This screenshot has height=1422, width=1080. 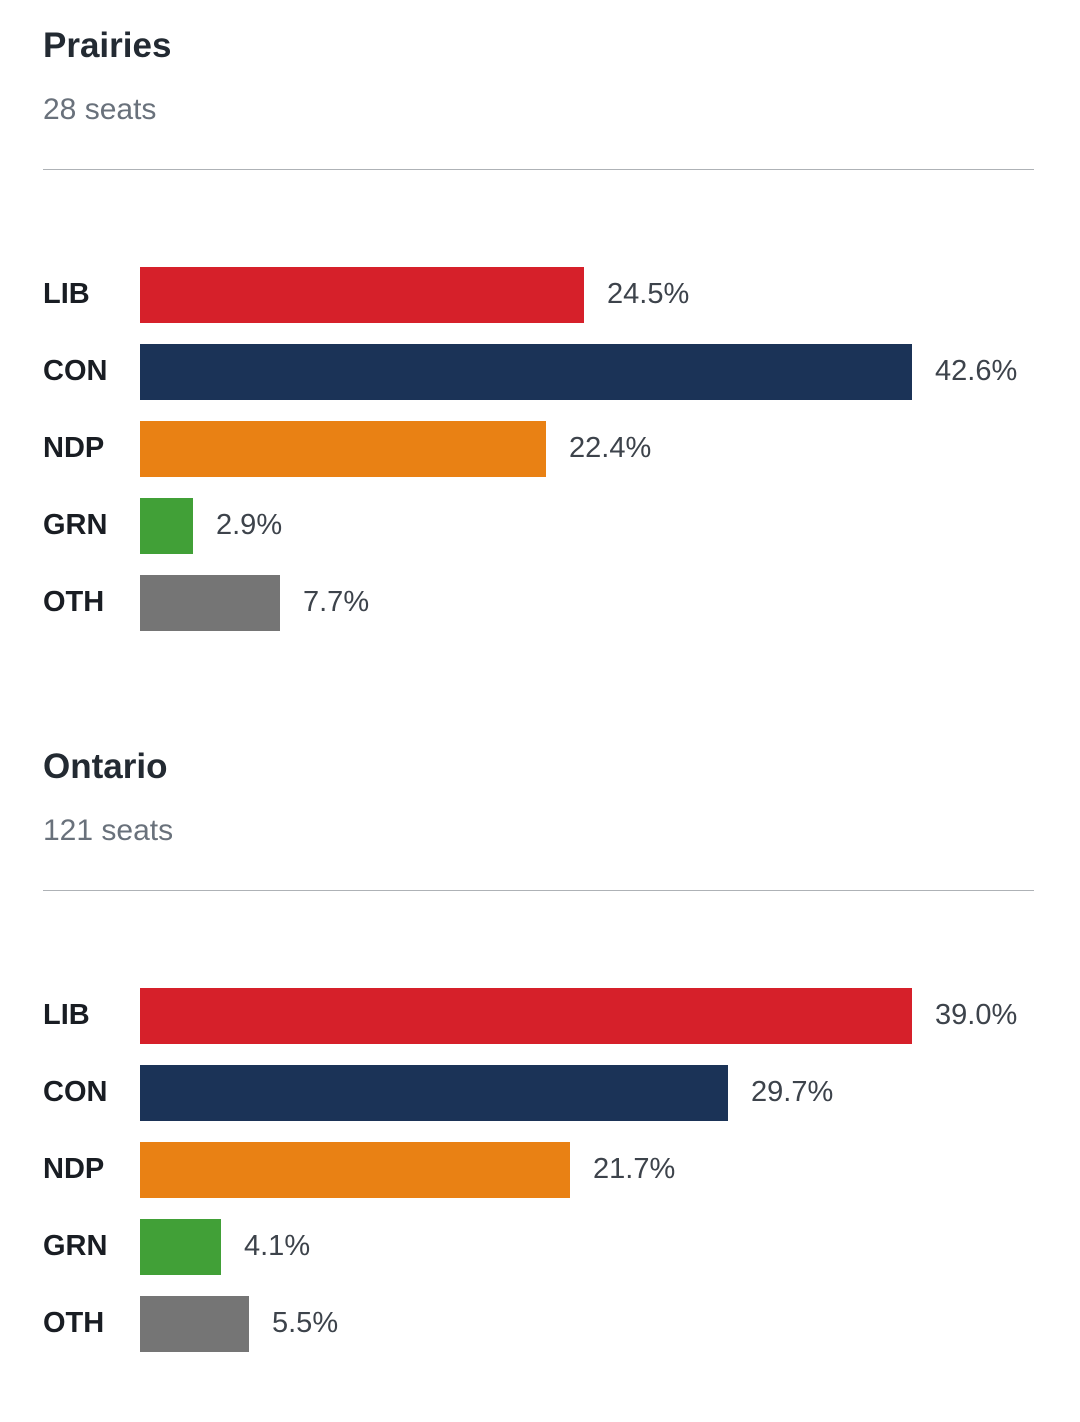 What do you see at coordinates (305, 1323) in the screenshot?
I see `value-label: 5.5%` at bounding box center [305, 1323].